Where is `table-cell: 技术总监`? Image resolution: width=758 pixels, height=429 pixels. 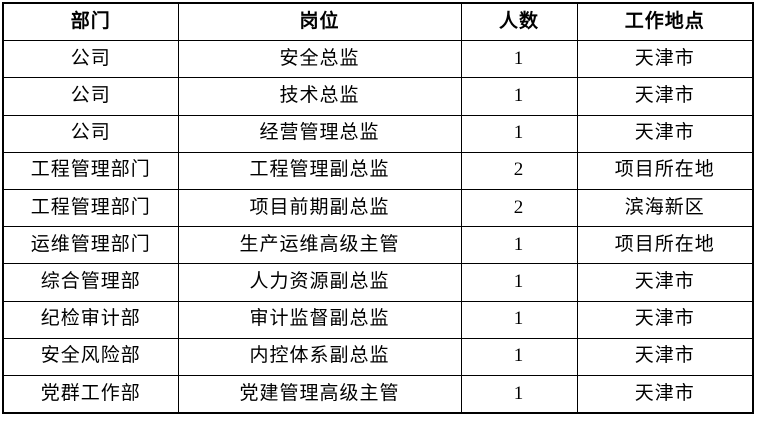 table-cell: 技术总监 is located at coordinates (319, 96).